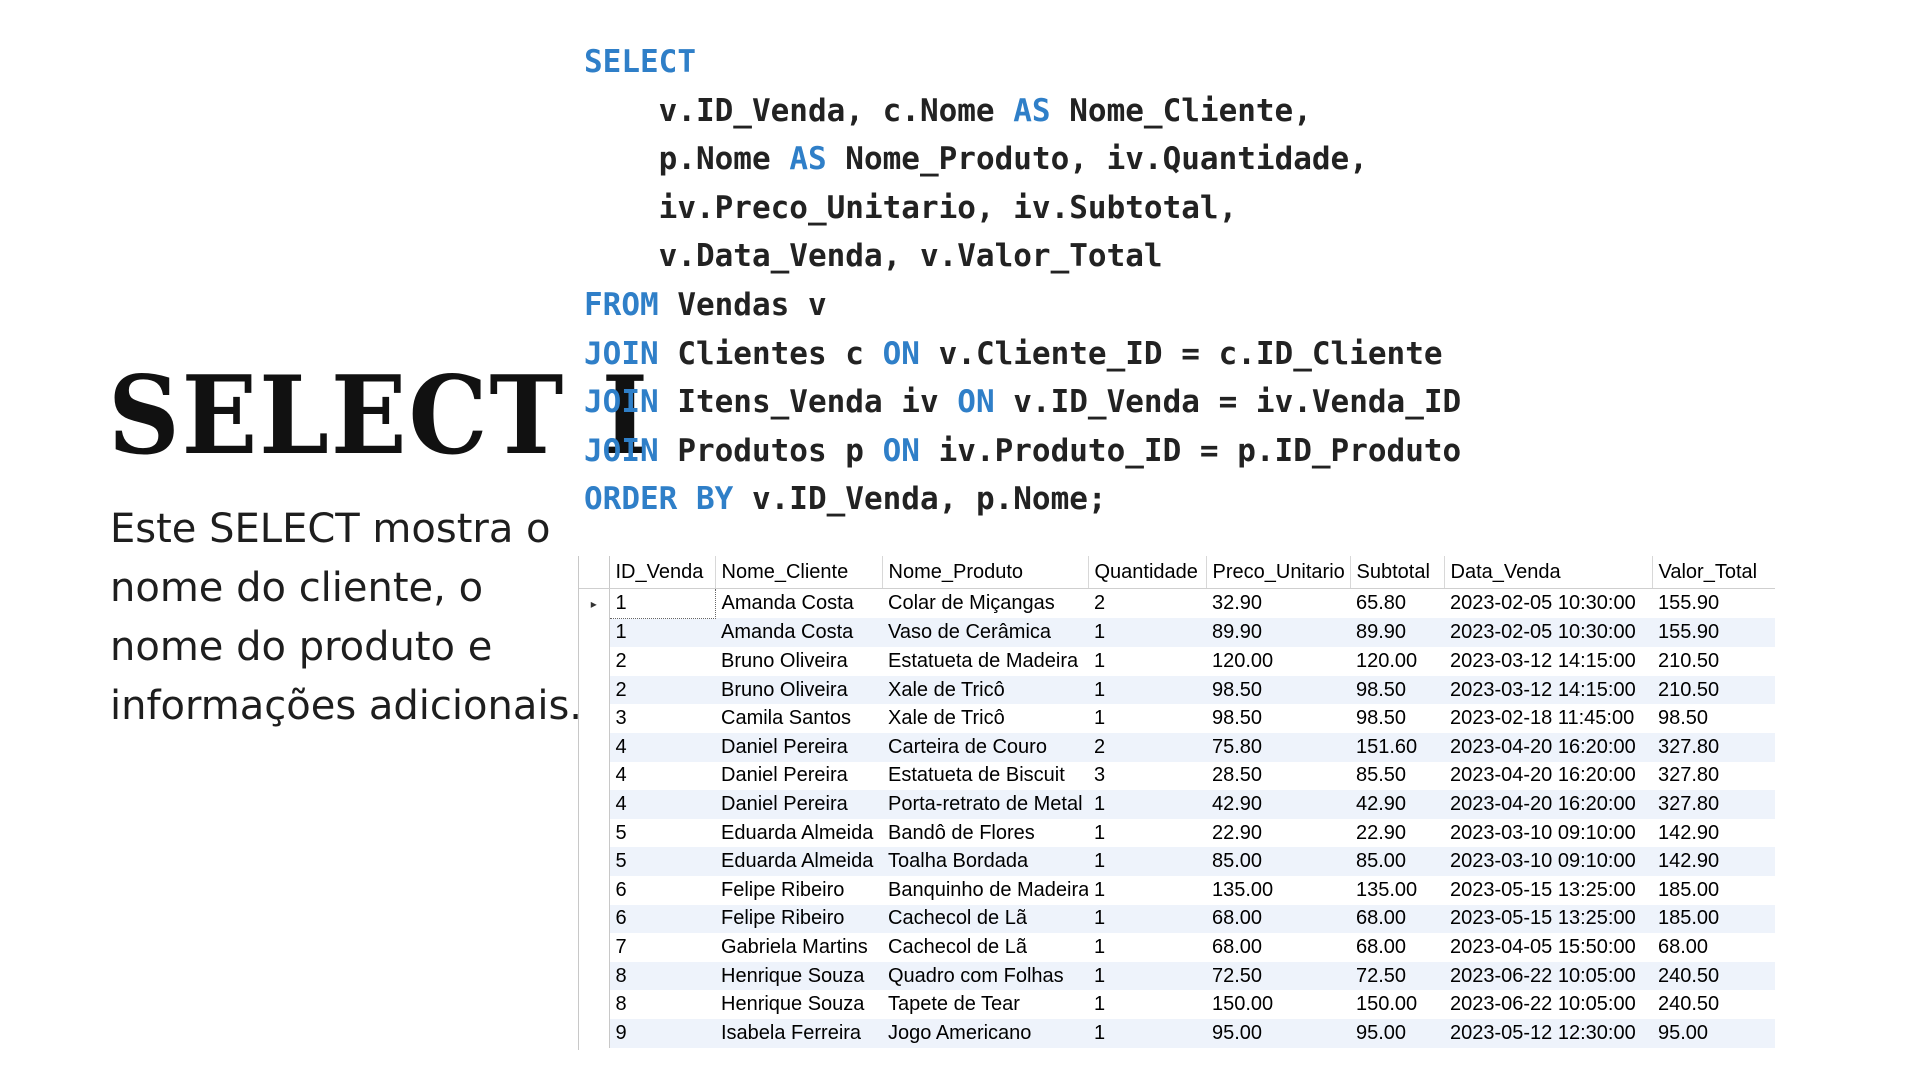 This screenshot has width=1919, height=1079. What do you see at coordinates (983, 660) in the screenshot?
I see `table-cell: Estatueta de Madeira` at bounding box center [983, 660].